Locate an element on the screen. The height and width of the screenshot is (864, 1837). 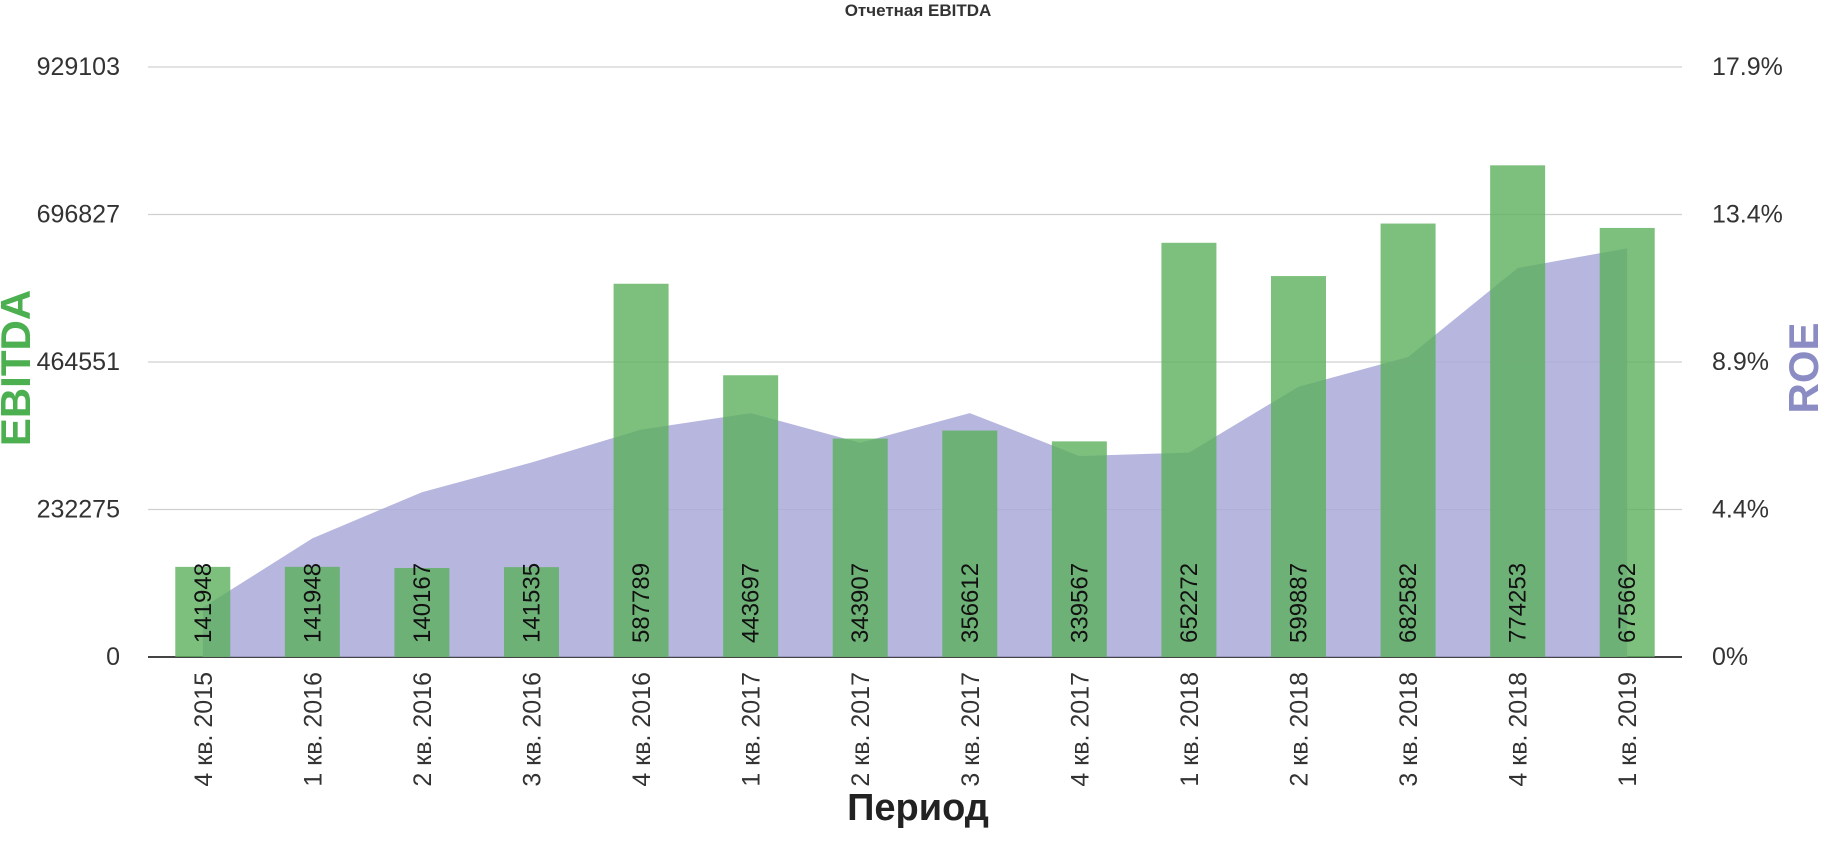
bar-value-label: 141535 is located at coordinates (532, 603).